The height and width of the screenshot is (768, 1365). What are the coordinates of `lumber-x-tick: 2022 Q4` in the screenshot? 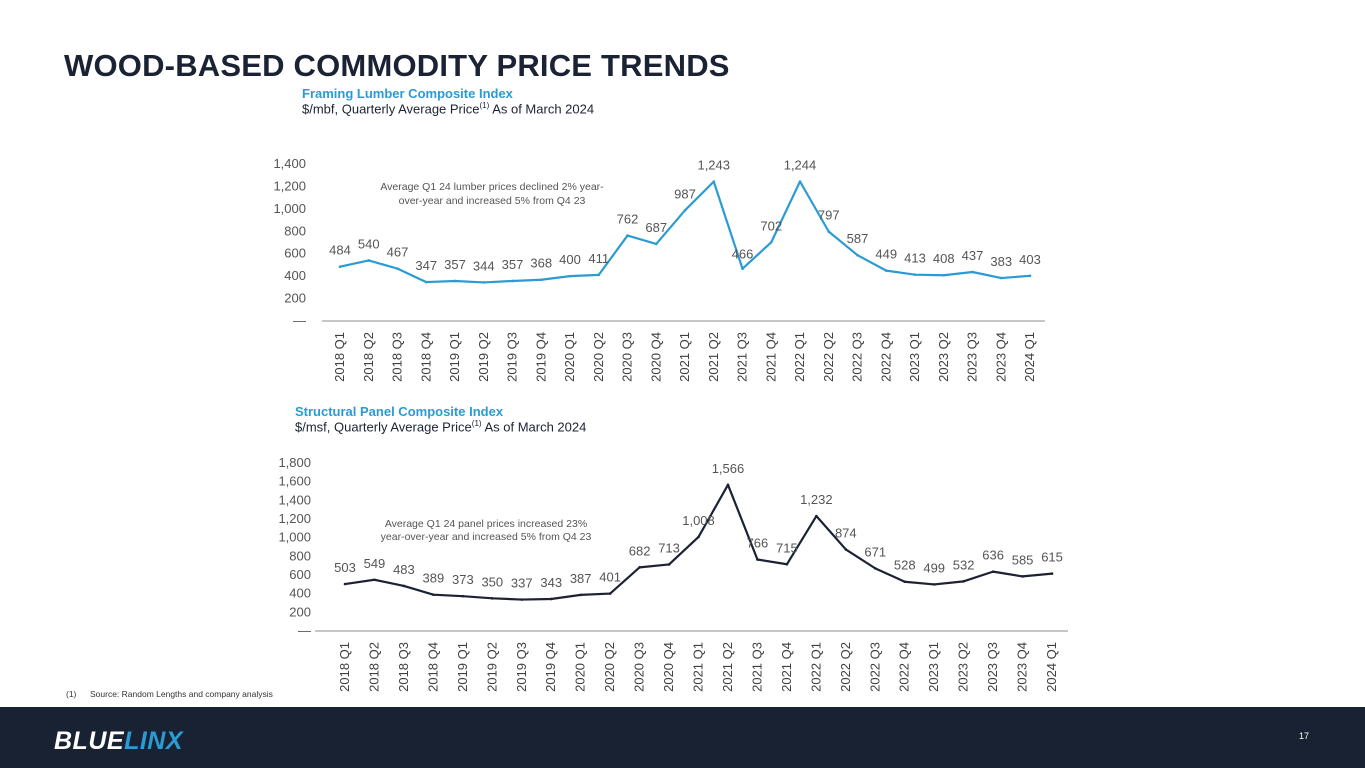 It's located at (885, 357).